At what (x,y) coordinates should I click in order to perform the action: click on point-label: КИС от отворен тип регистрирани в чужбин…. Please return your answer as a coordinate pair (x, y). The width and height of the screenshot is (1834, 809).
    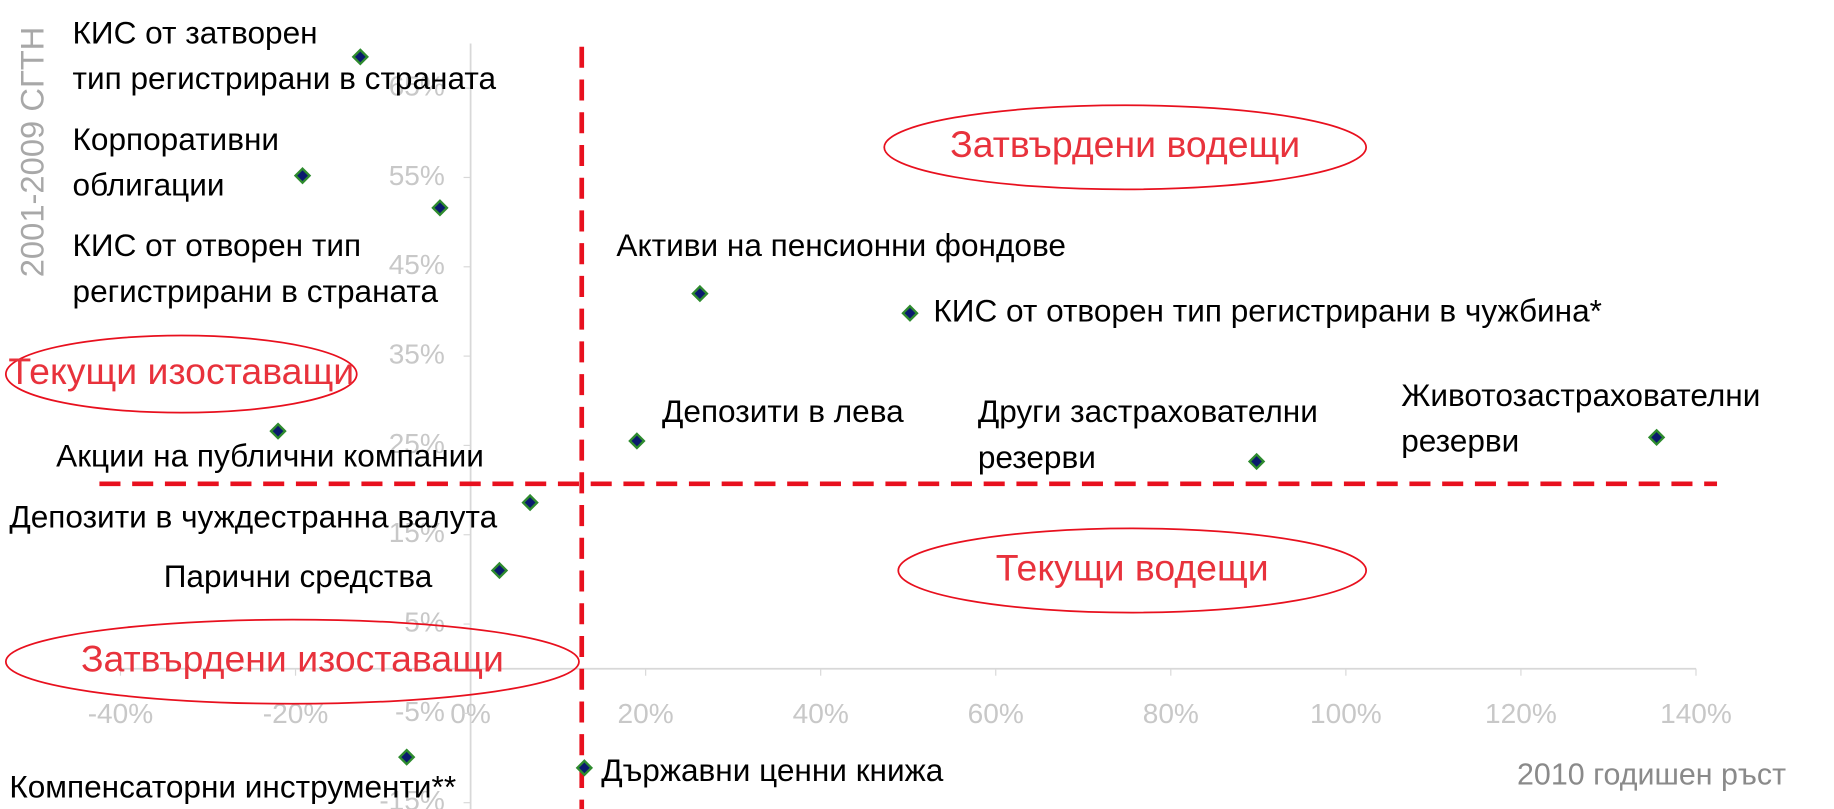
    Looking at the image, I should click on (1267, 311).